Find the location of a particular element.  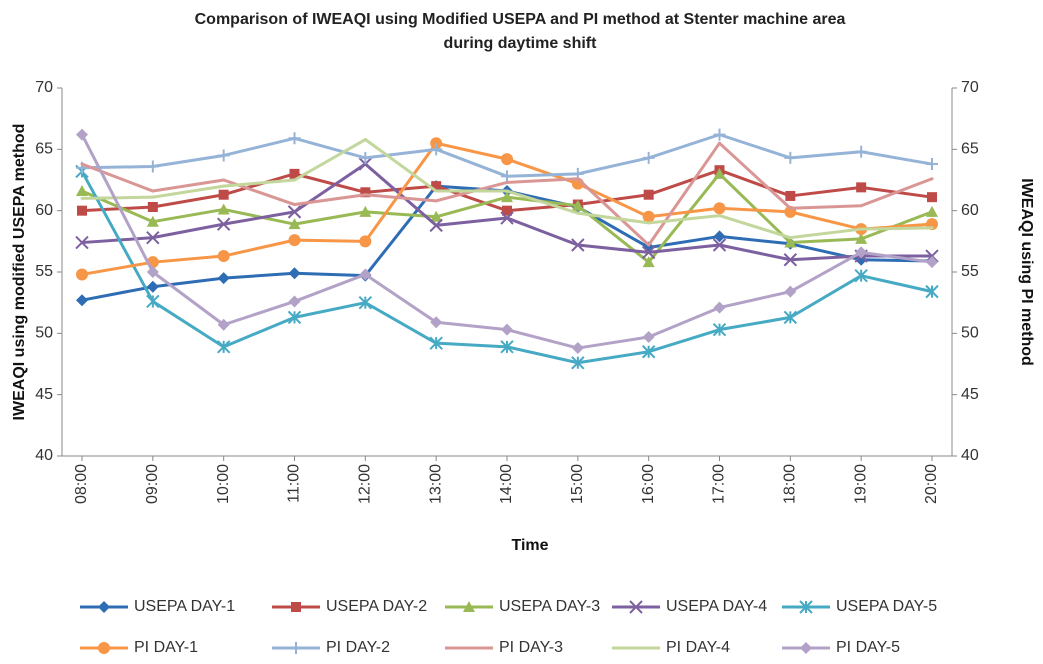

legend-label: PI DAY-4 is located at coordinates (698, 647).